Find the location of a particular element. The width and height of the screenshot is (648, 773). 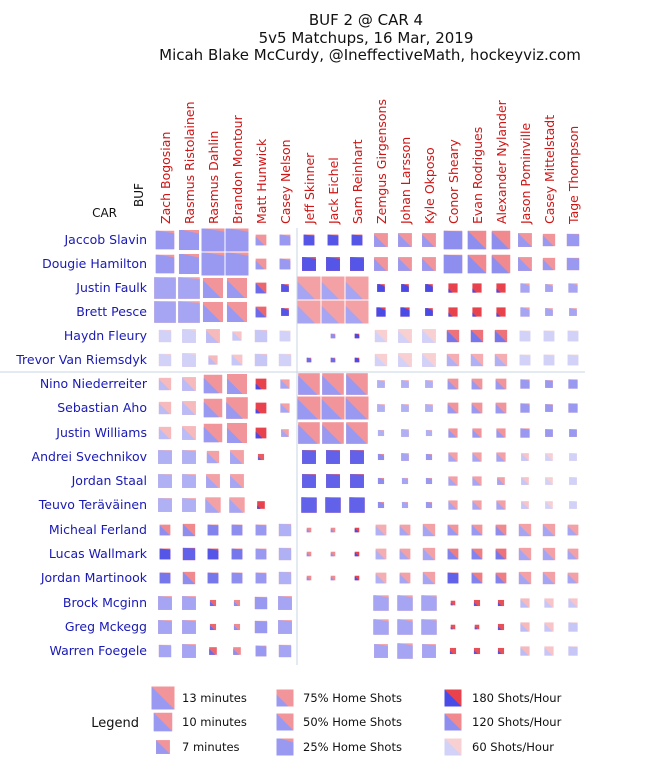

column-label: Zemgus Girgensons is located at coordinates (381, 161).